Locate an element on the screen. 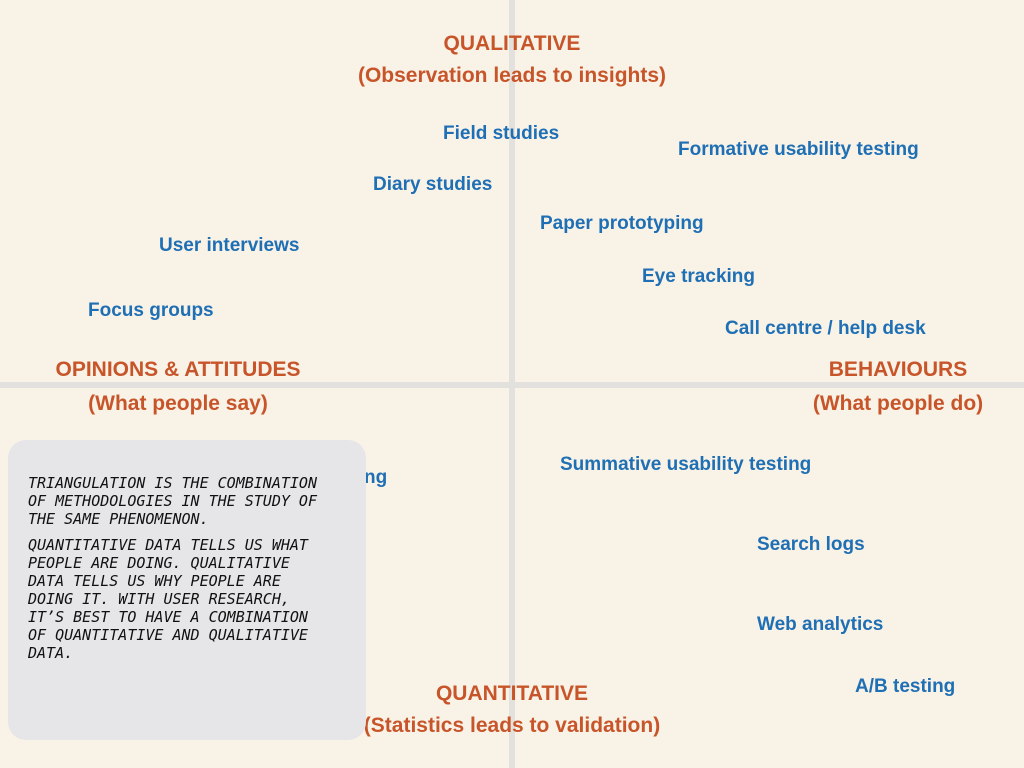 This screenshot has width=1024, height=768. axis-top-title: QUALITATIVE is located at coordinates (512, 43).